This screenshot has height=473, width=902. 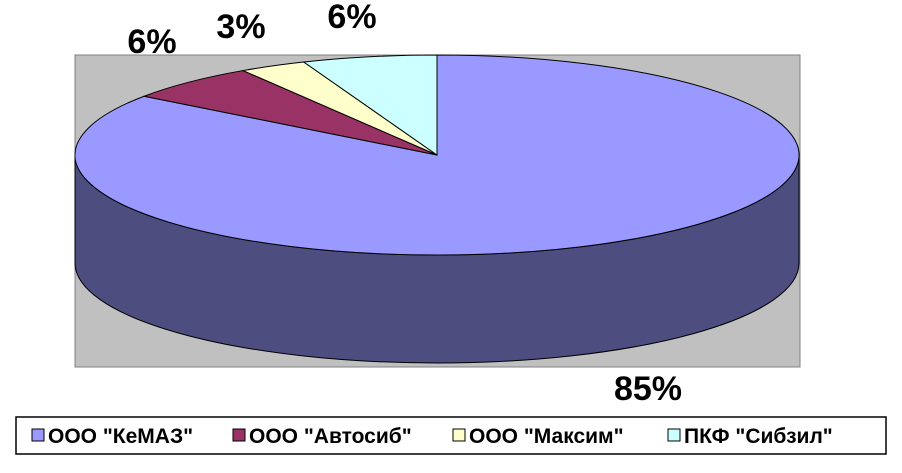 What do you see at coordinates (38, 435) in the screenshot?
I see `legend-swatch-kemaz` at bounding box center [38, 435].